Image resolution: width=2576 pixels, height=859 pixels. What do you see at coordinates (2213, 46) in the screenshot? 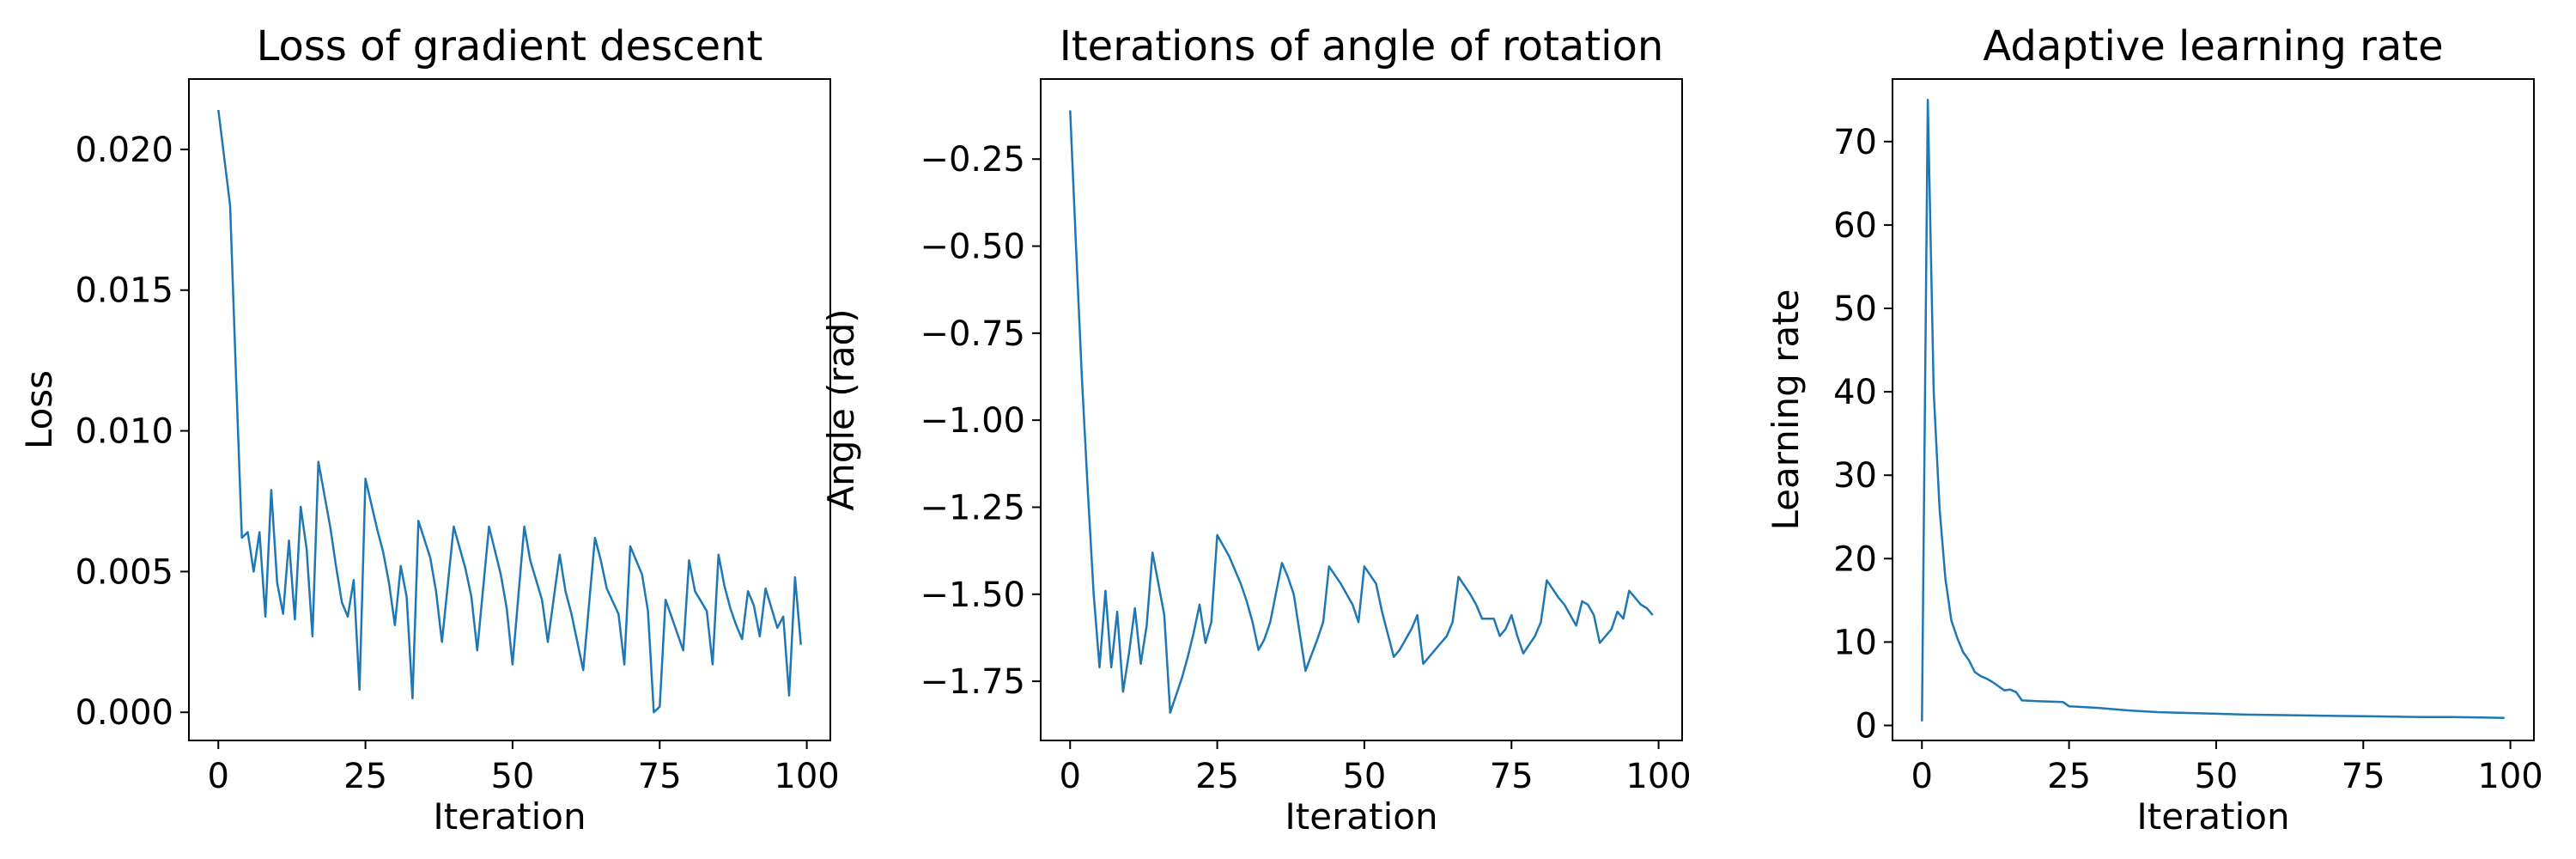
I see `chart-title: Adaptive learning rate` at bounding box center [2213, 46].